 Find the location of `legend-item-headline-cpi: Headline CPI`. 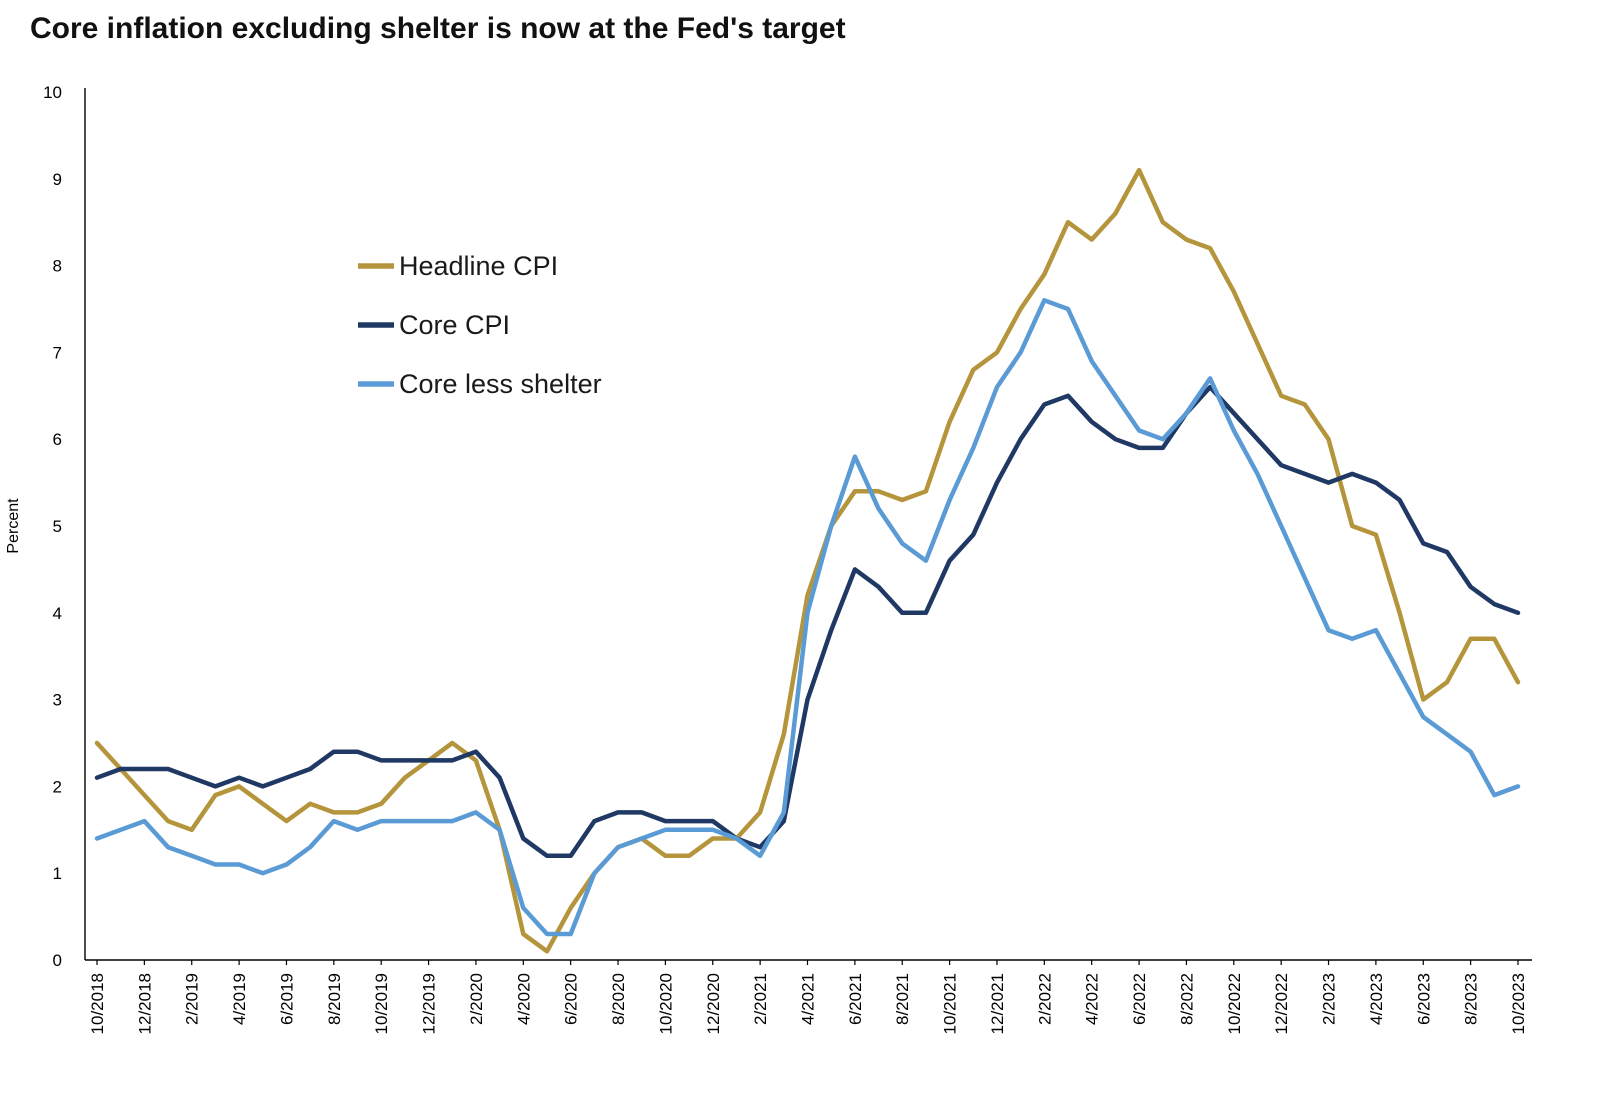

legend-item-headline-cpi: Headline CPI is located at coordinates (458, 266).